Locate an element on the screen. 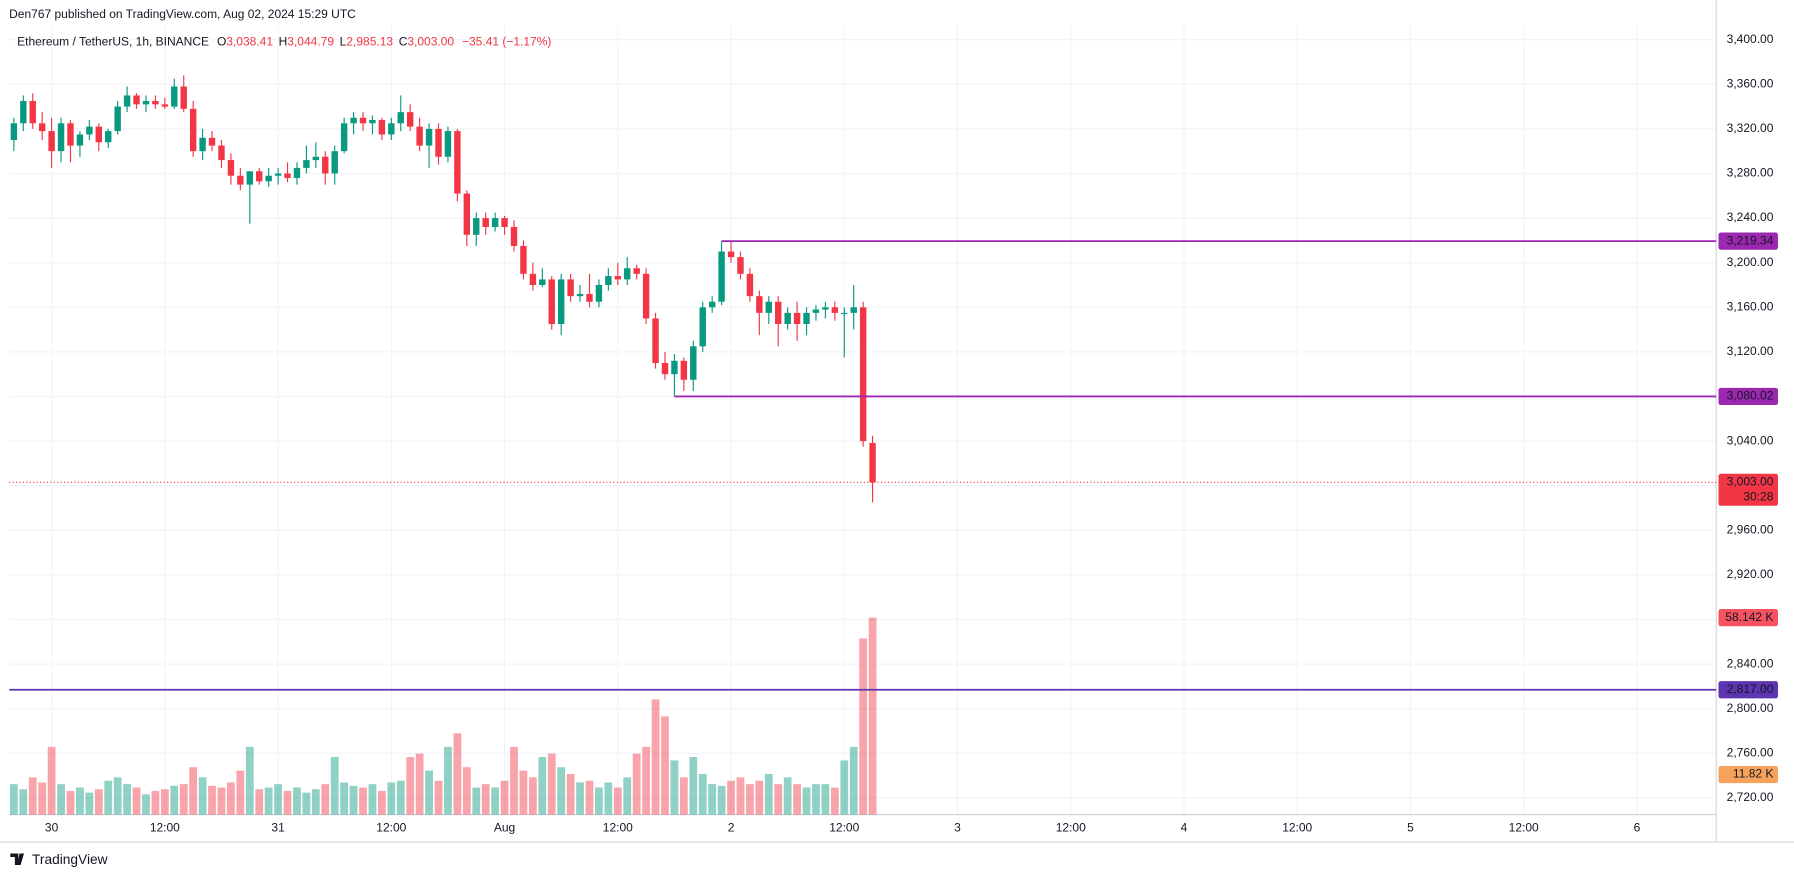 The height and width of the screenshot is (877, 1794). y-tick-label: 3,200.00 is located at coordinates (1750, 262).